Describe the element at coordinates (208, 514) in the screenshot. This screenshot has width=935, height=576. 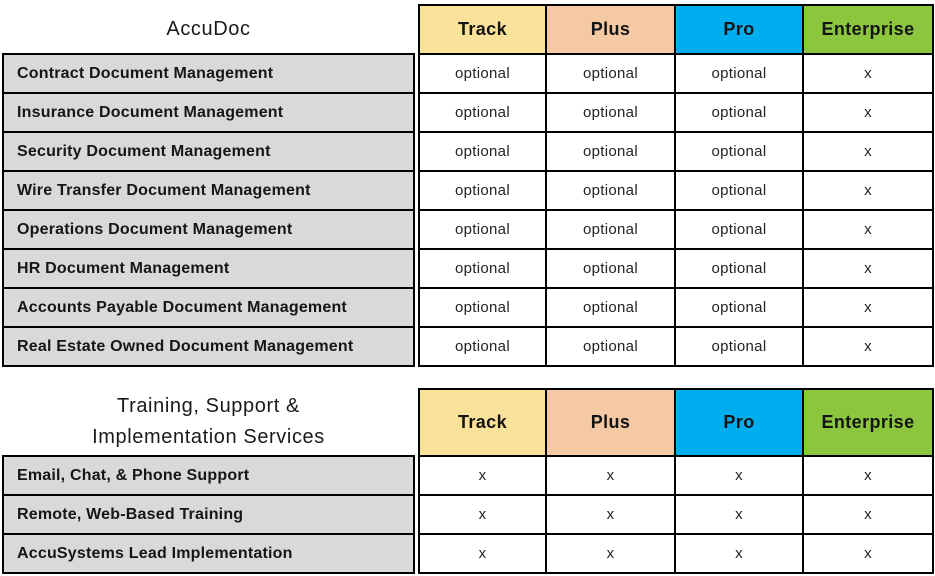
I see `feature-label: Remote, Web-Based Training` at that location.